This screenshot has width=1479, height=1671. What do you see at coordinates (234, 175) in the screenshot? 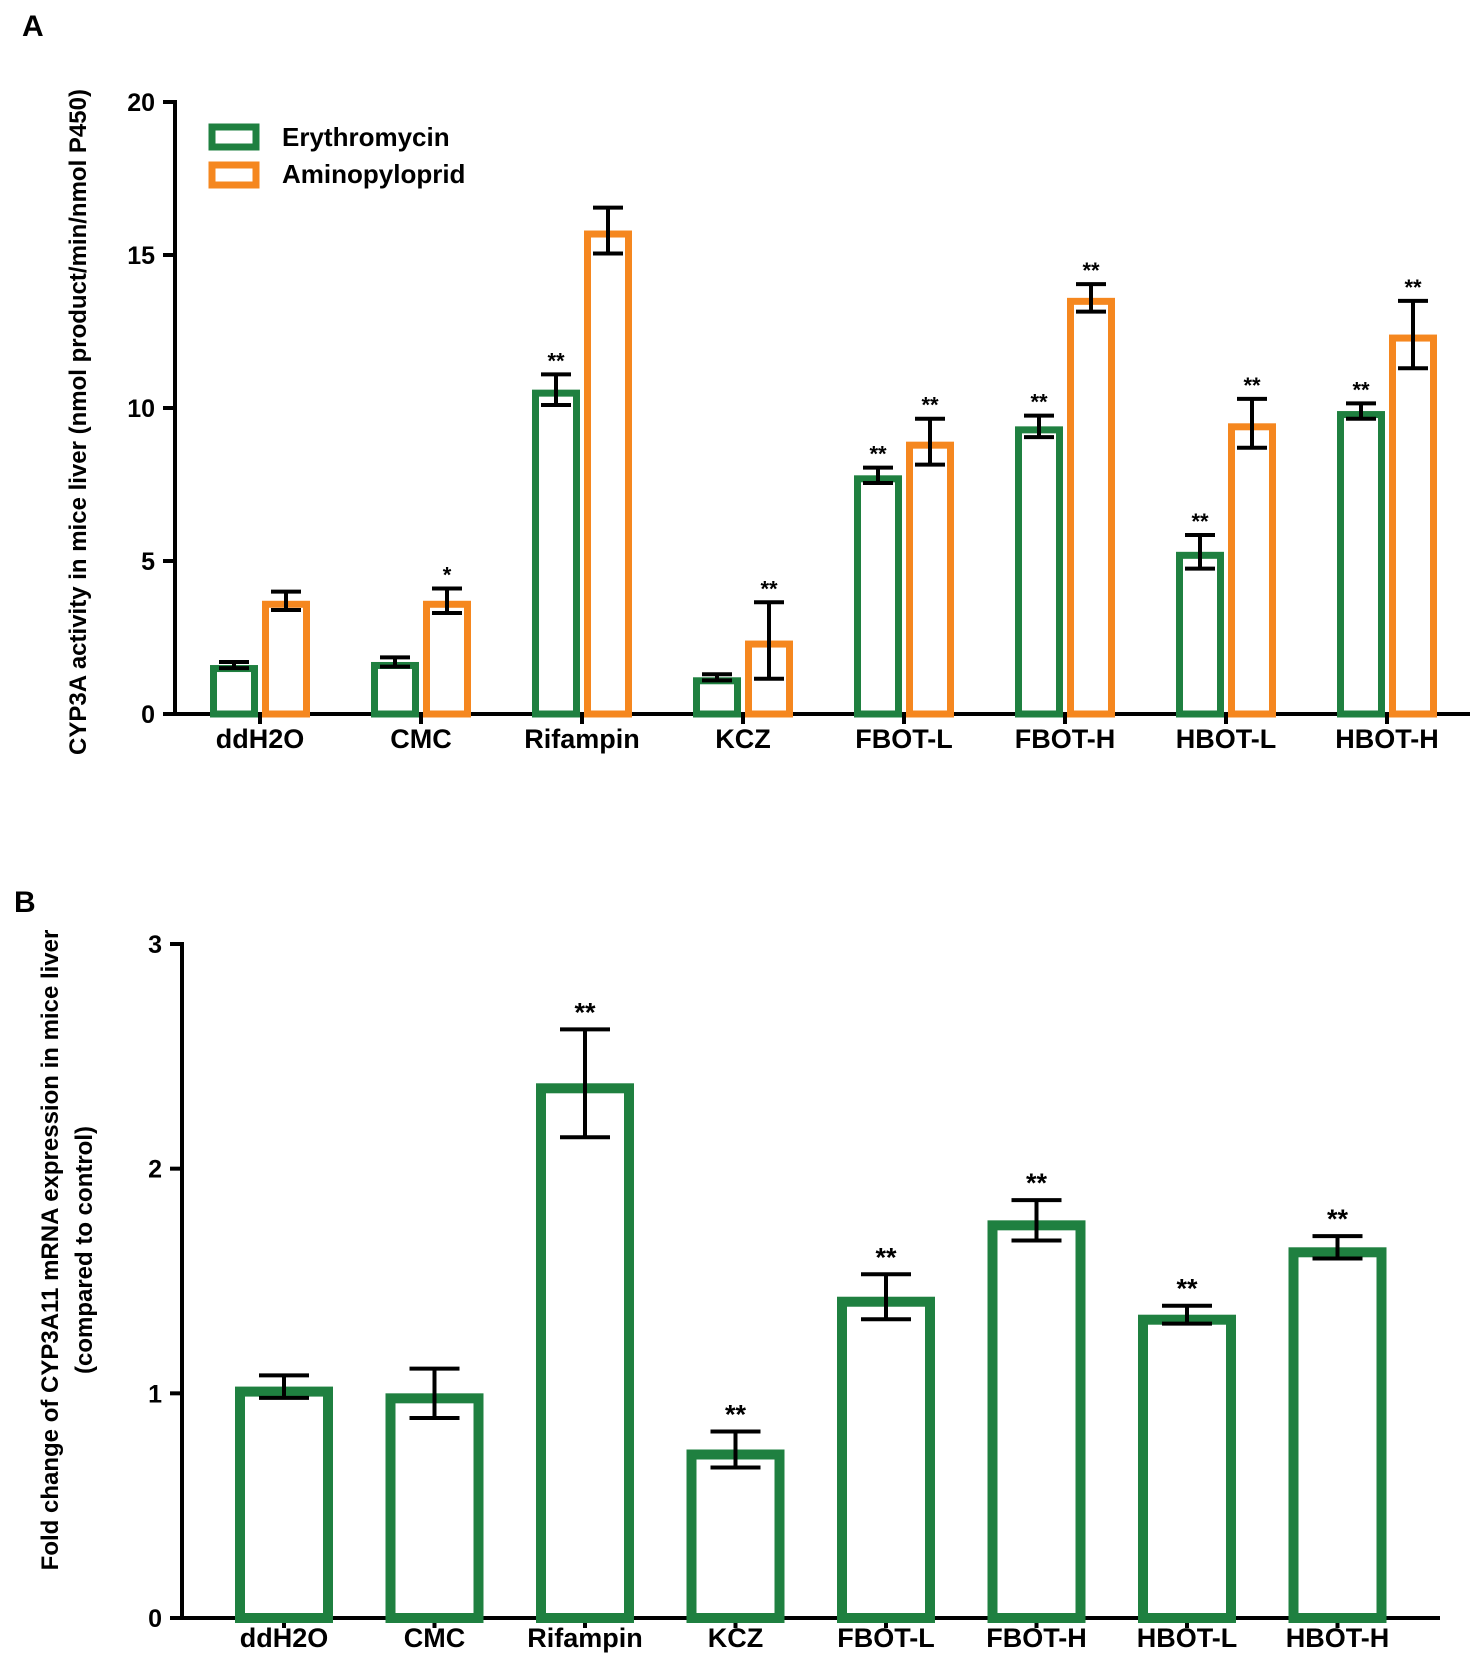
I see `legend-swatch-aminopyloprid` at bounding box center [234, 175].